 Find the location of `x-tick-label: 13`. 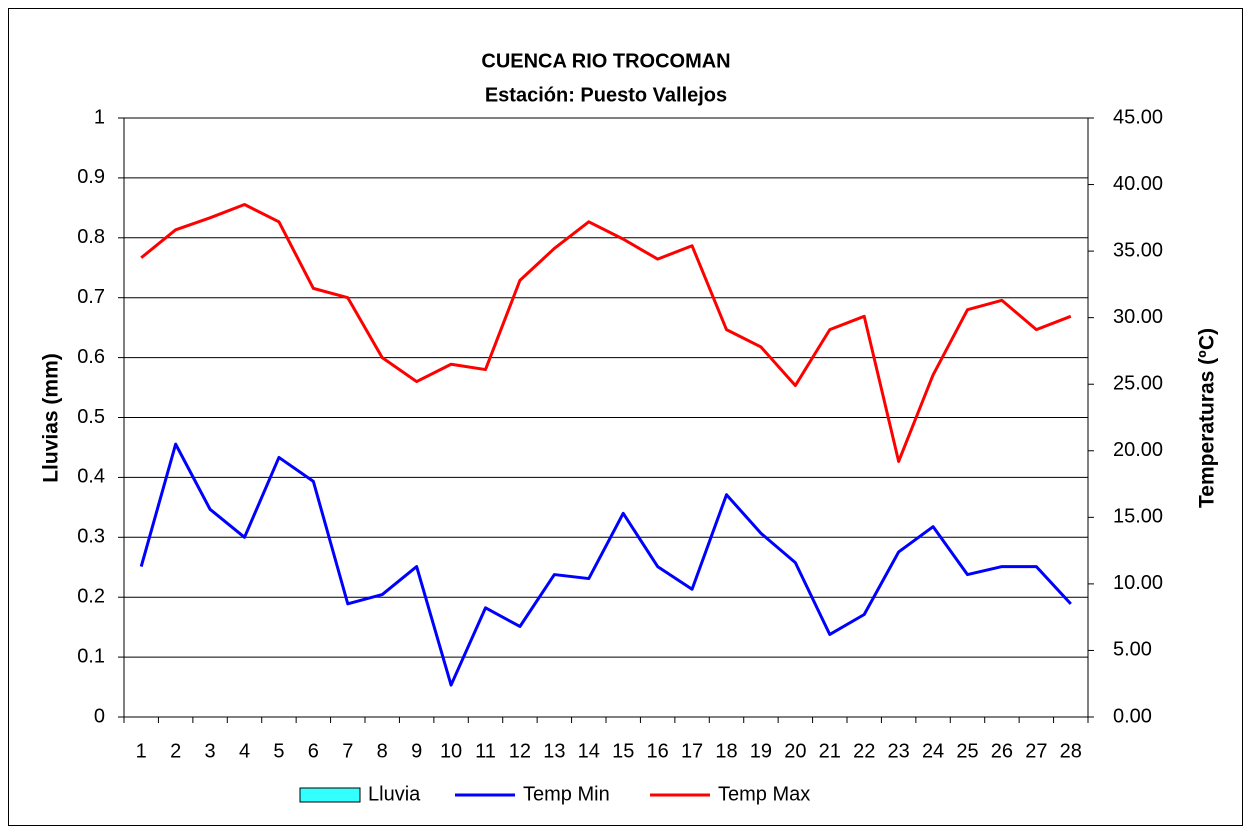

x-tick-label: 13 is located at coordinates (554, 751).